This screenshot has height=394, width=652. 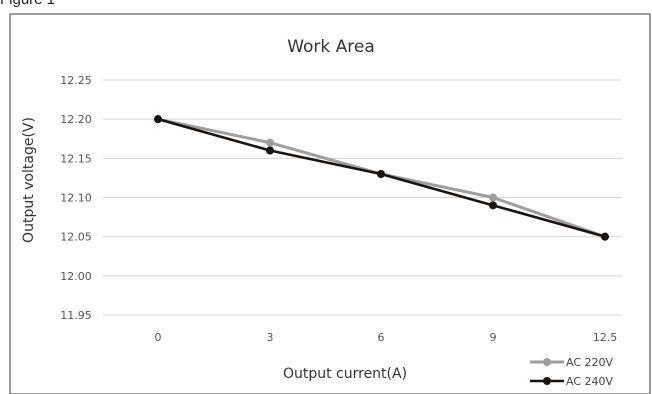 What do you see at coordinates (345, 374) in the screenshot?
I see `x-axis-label: Output current(A)` at bounding box center [345, 374].